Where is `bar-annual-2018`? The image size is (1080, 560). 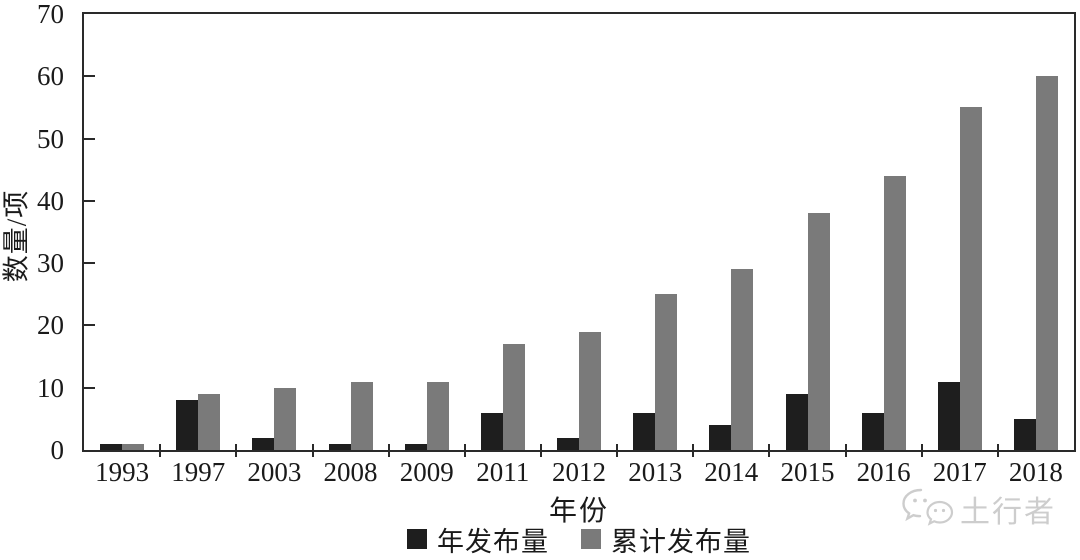
bar-annual-2018 is located at coordinates (1024, 434).